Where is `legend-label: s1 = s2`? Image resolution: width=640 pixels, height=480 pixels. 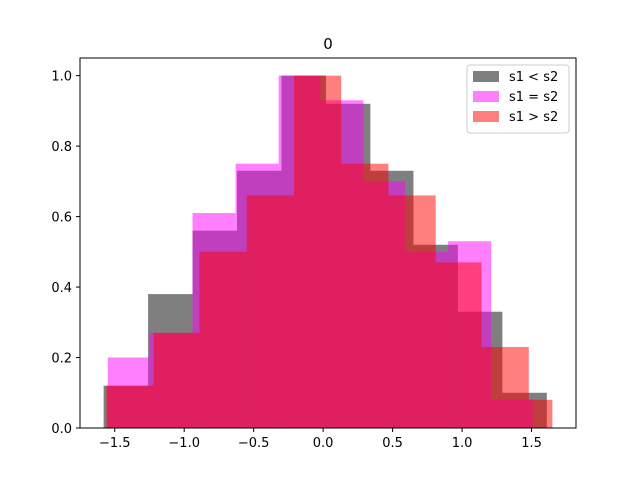
legend-label: s1 = s2 is located at coordinates (533, 97).